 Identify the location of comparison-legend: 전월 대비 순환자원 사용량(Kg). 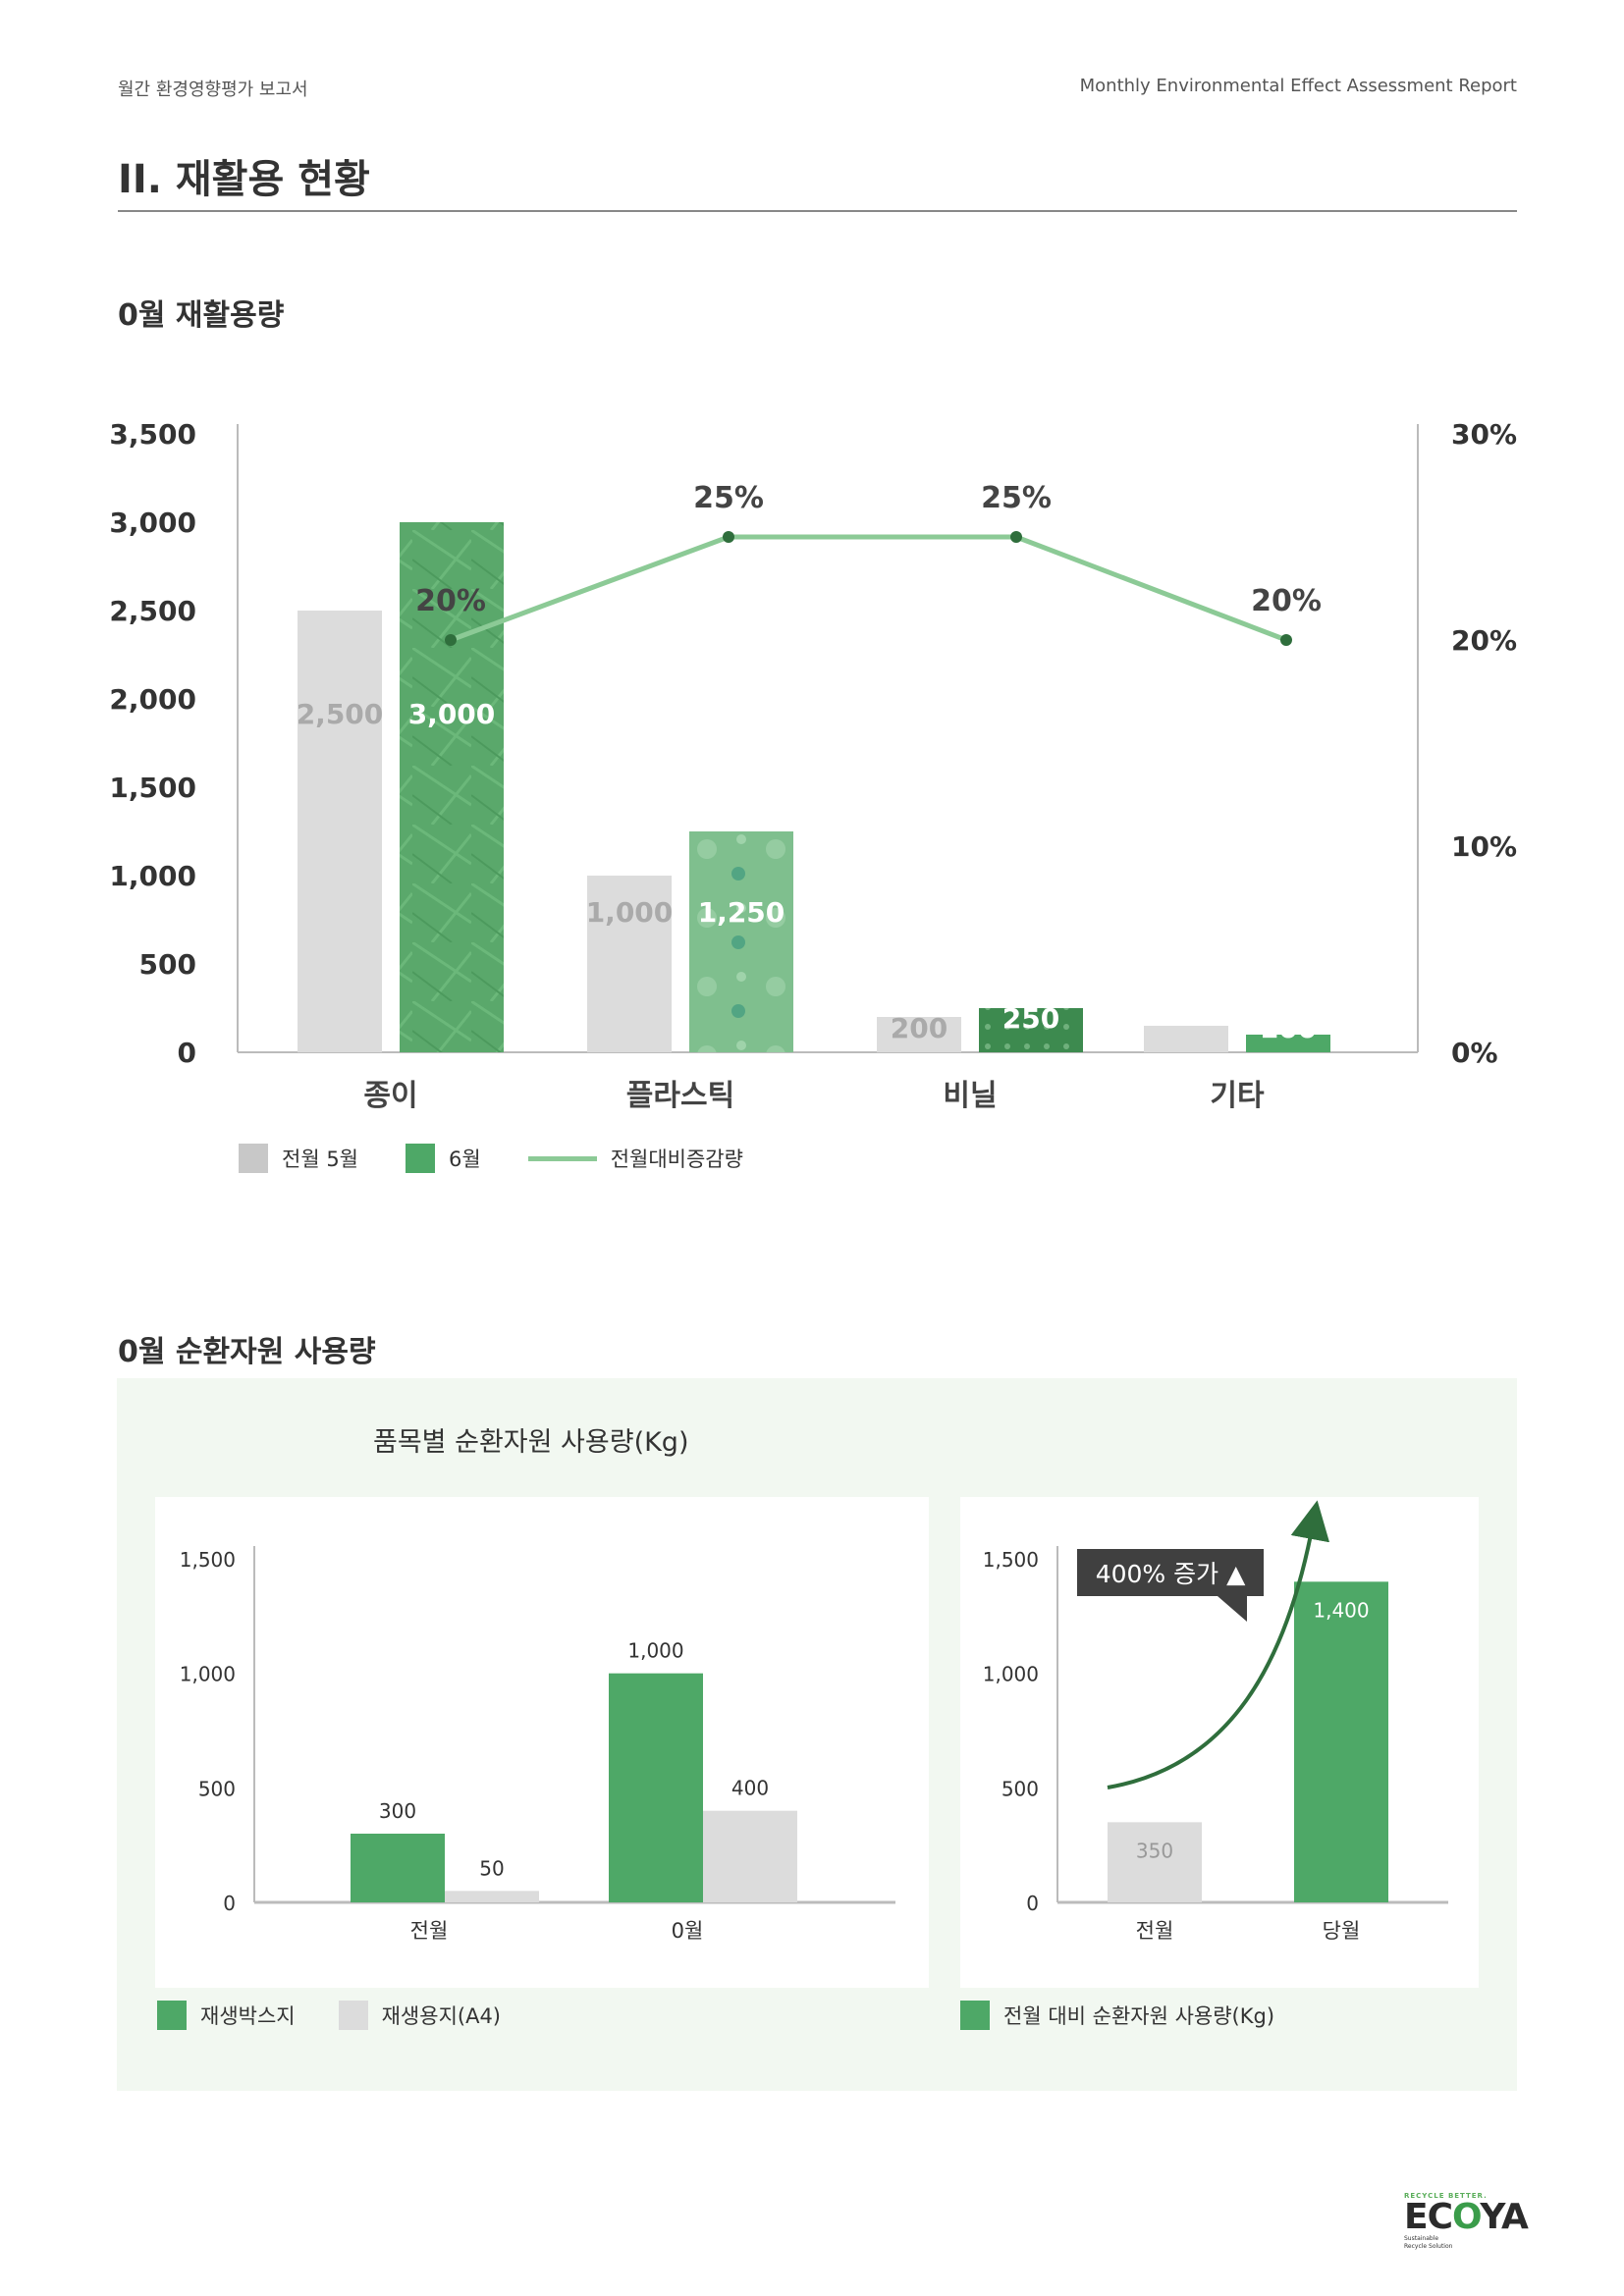
(1117, 2016).